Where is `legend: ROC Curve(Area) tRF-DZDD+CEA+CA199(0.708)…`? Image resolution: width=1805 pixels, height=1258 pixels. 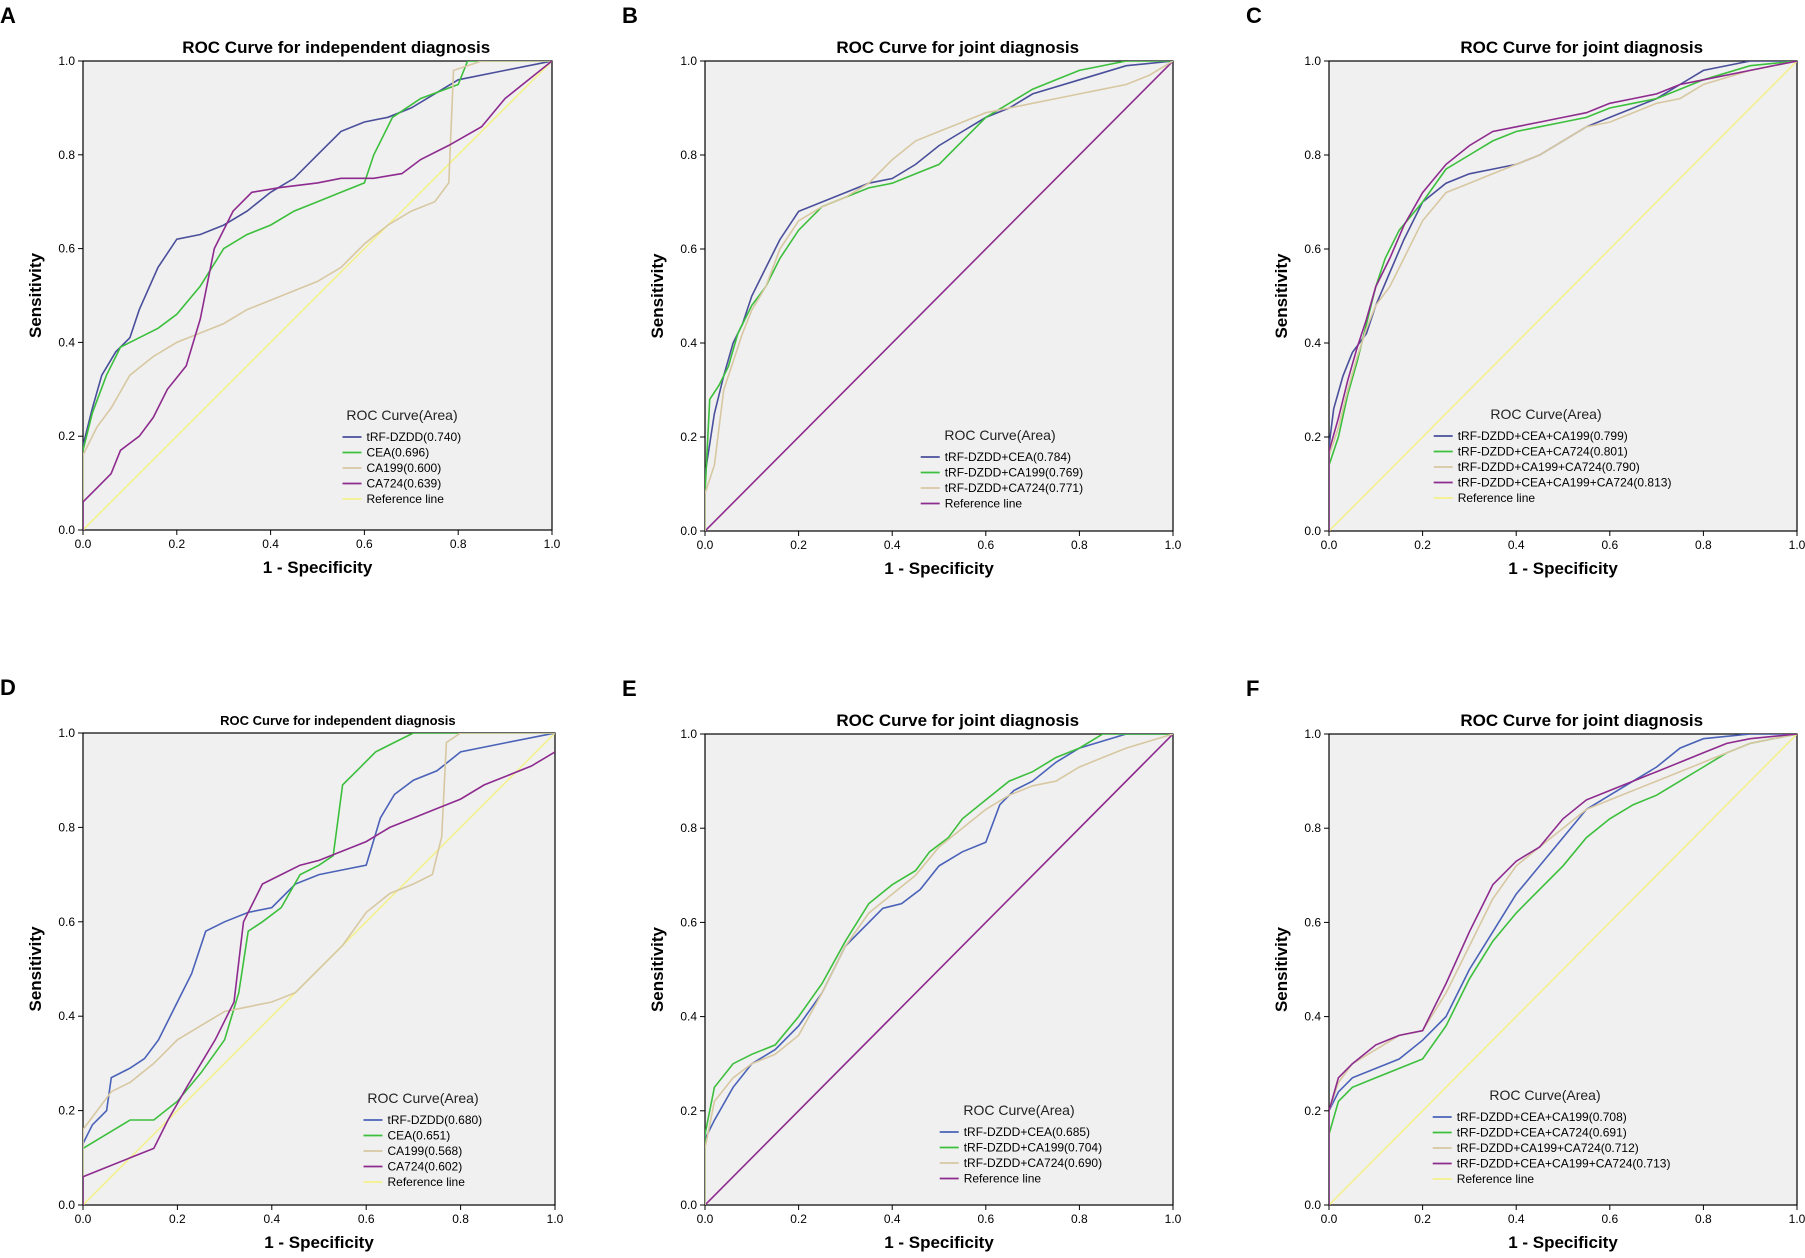 legend: ROC Curve(Area) tRF-DZDD+CEA+CA199(0.708)… is located at coordinates (1551, 1136).